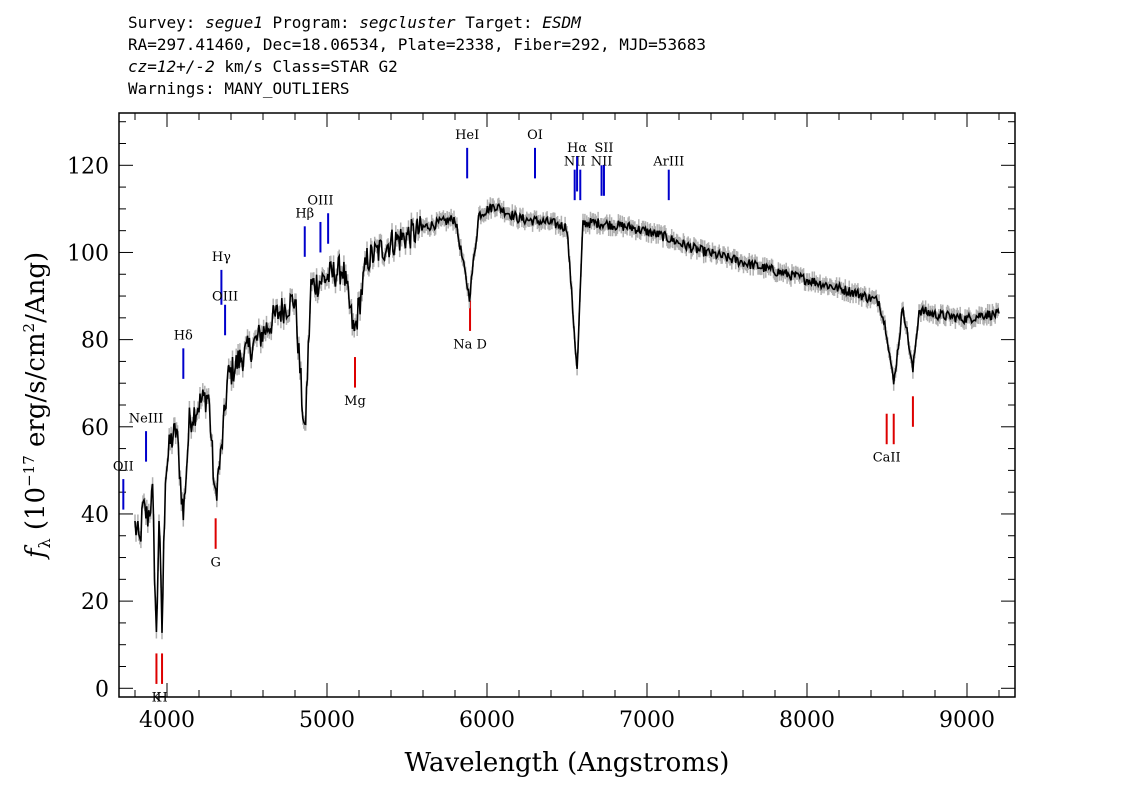  I want to click on target-value: ESDM, so click(561, 22).